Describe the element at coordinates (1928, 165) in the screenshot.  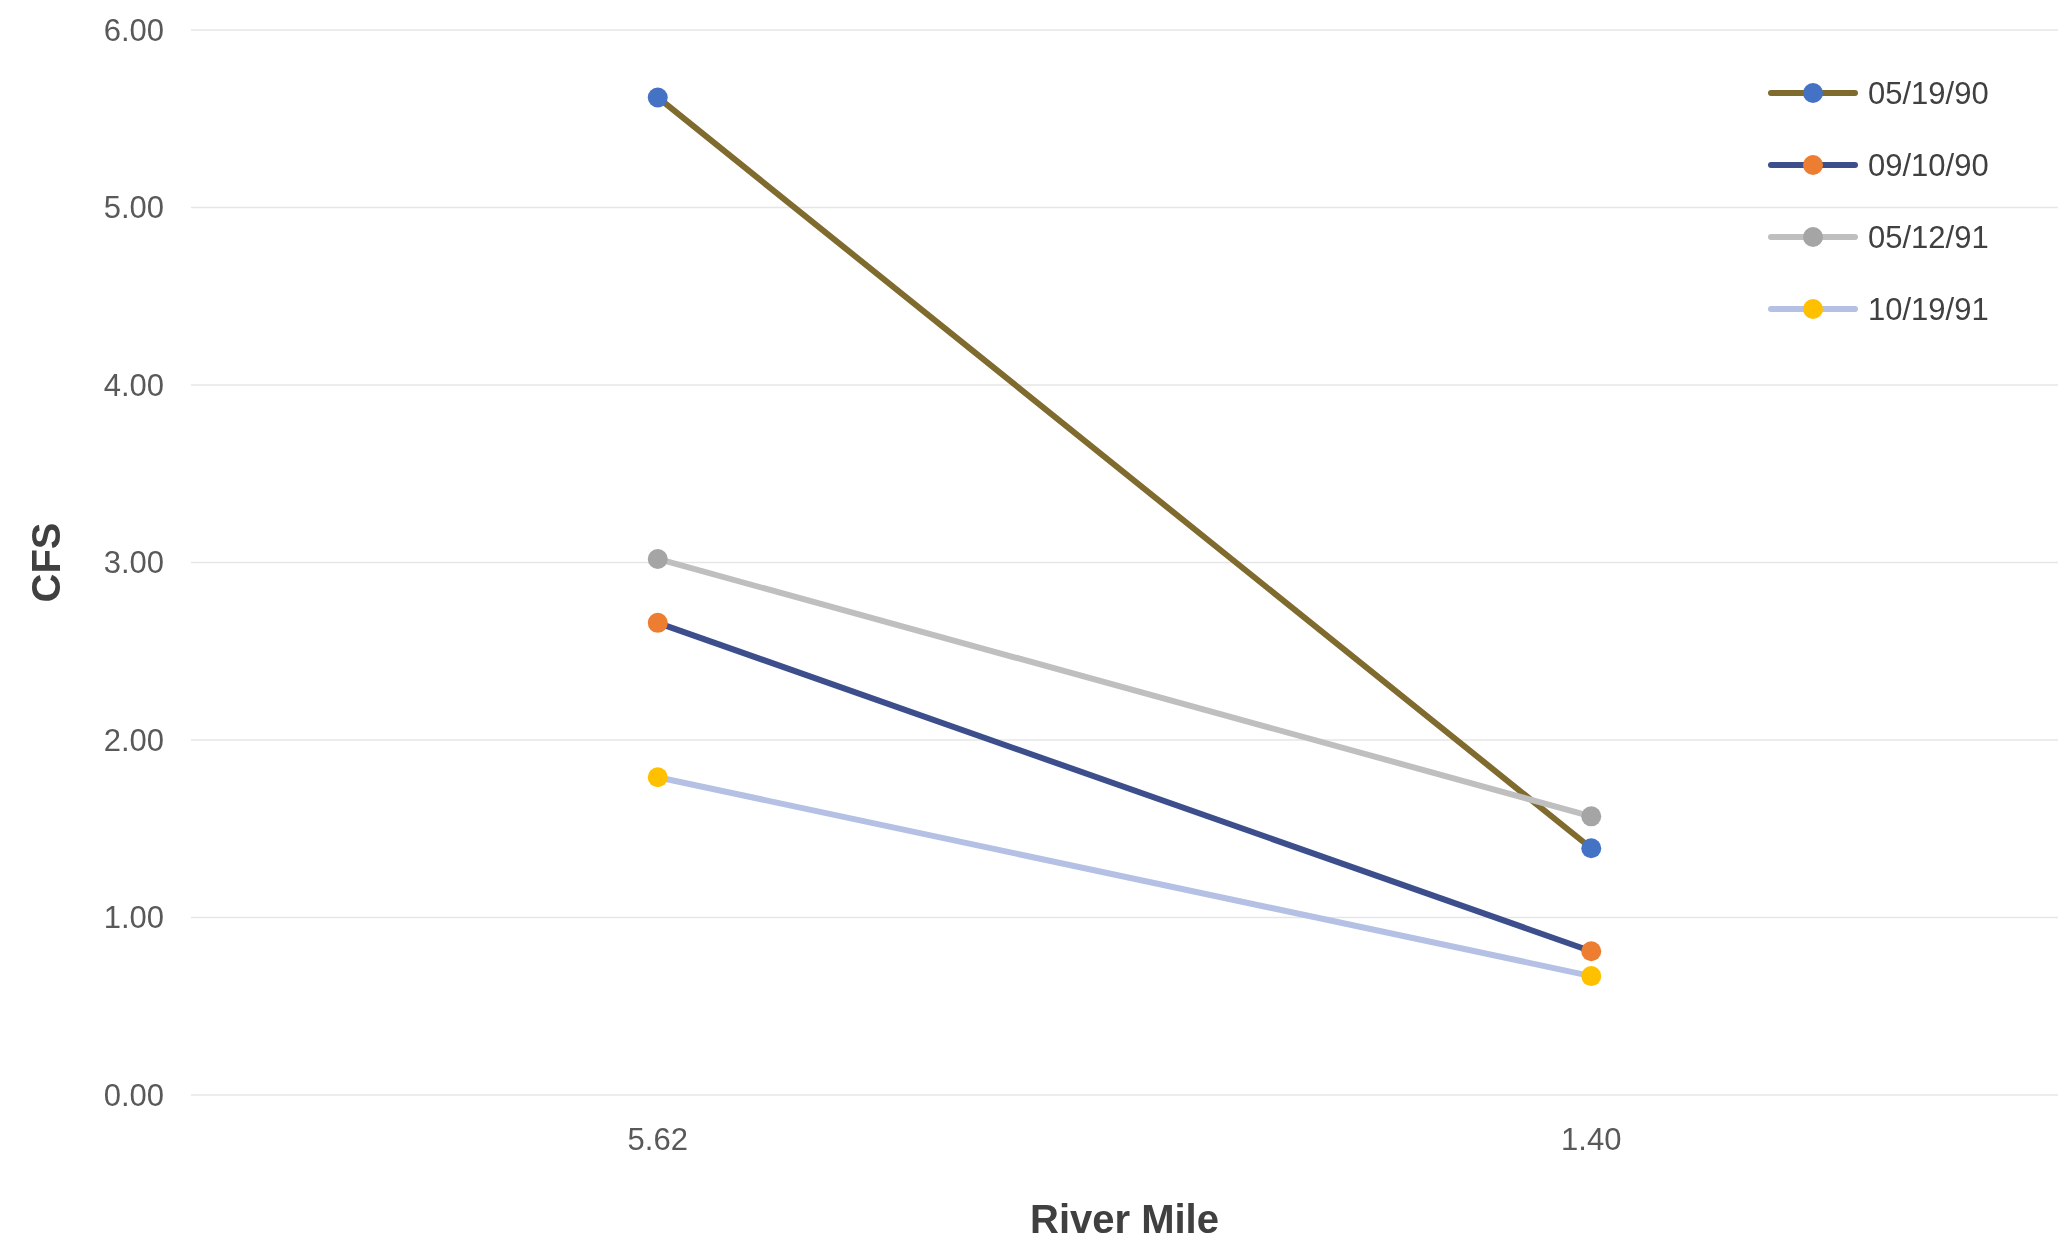
I see `legend-label: 09/10/90` at that location.